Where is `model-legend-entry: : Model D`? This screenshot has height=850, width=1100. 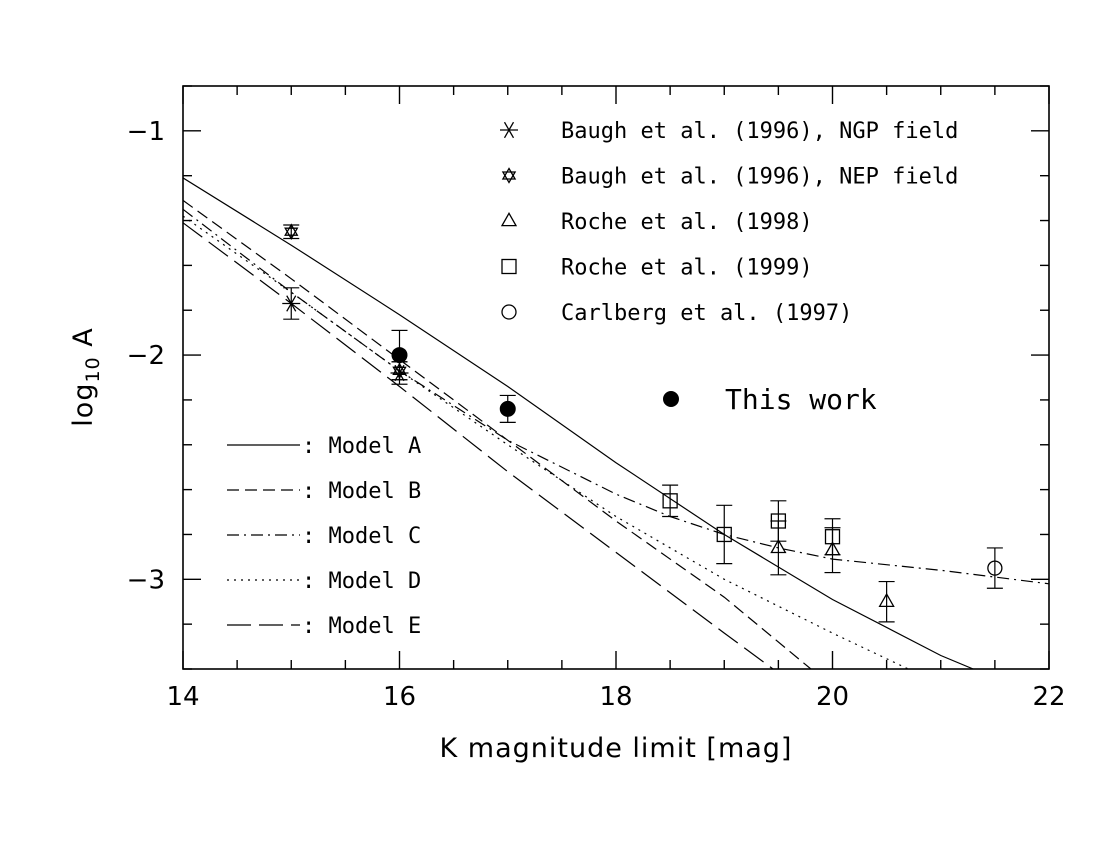 model-legend-entry: : Model D is located at coordinates (324, 581).